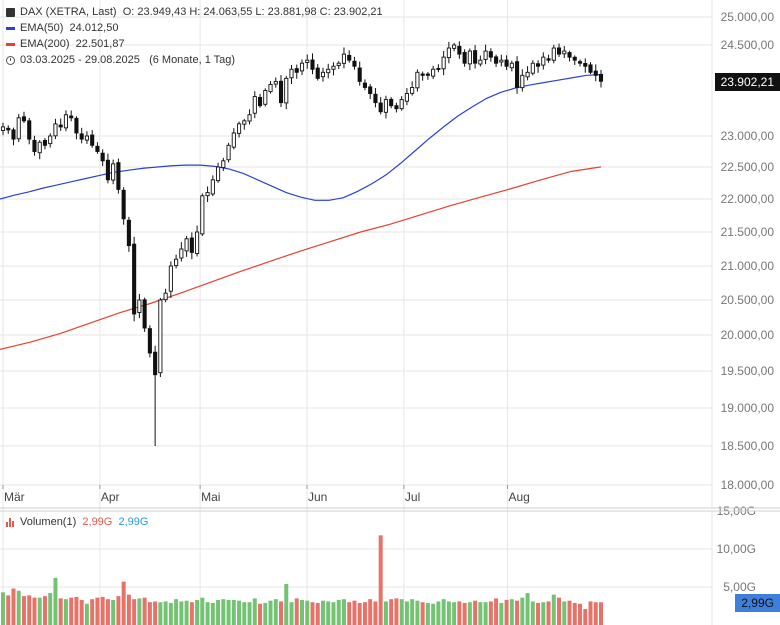 The width and height of the screenshot is (780, 625). What do you see at coordinates (192, 60) in the screenshot?
I see `period: (6 Monate, 1 Tag)` at bounding box center [192, 60].